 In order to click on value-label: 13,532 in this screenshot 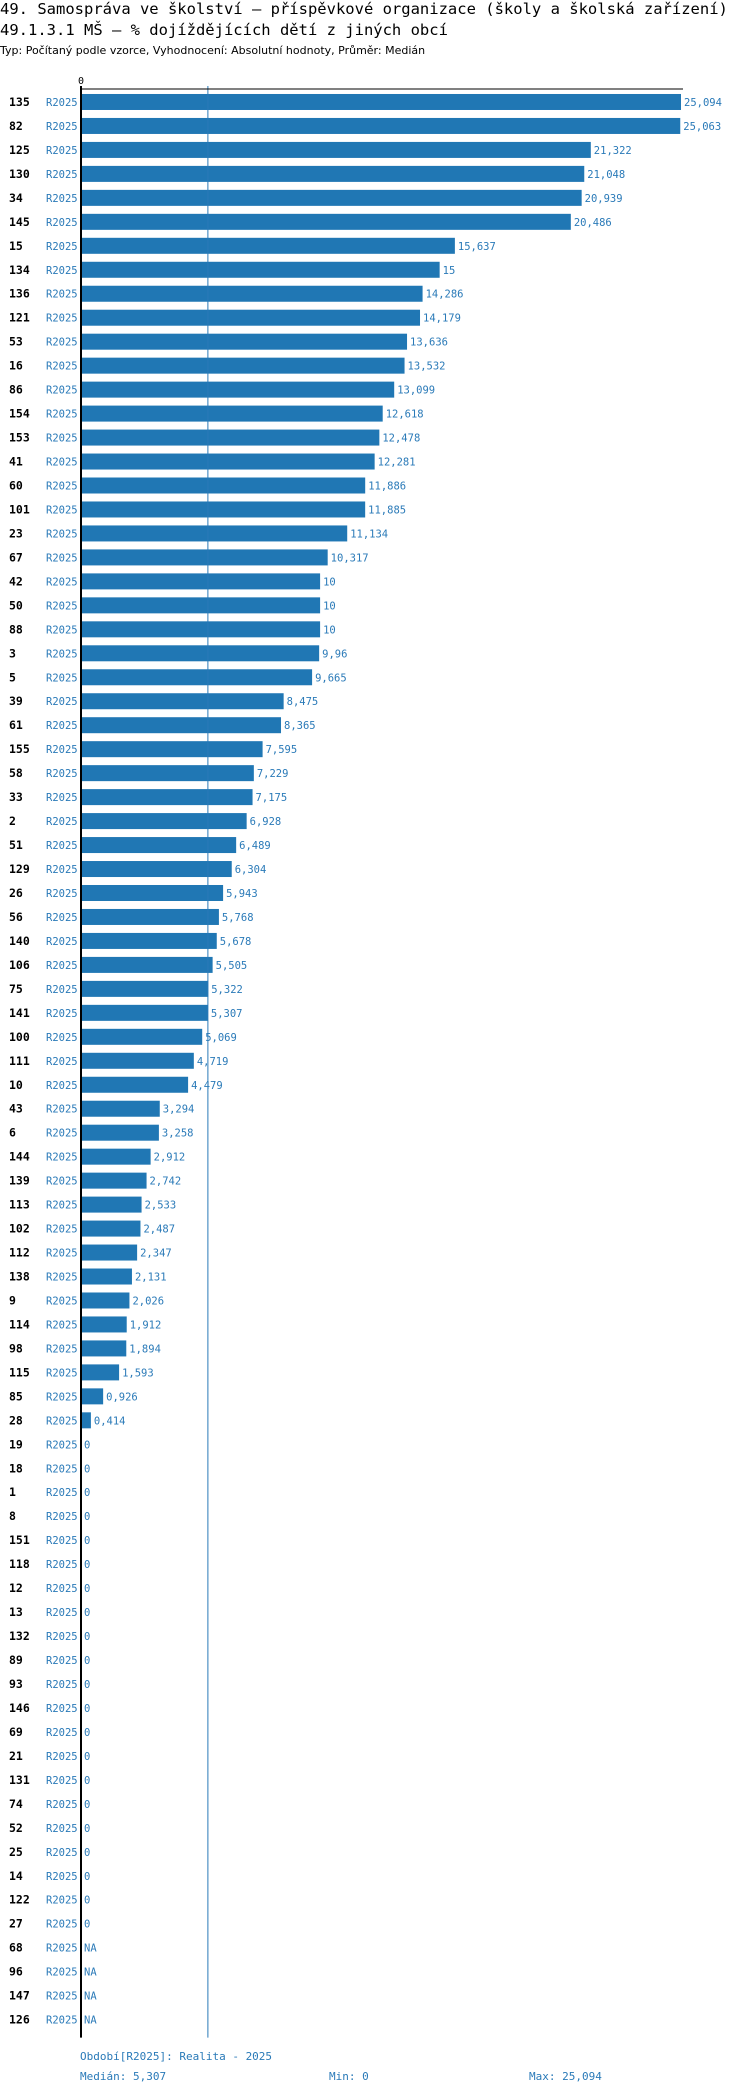, I will do `click(427, 367)`.